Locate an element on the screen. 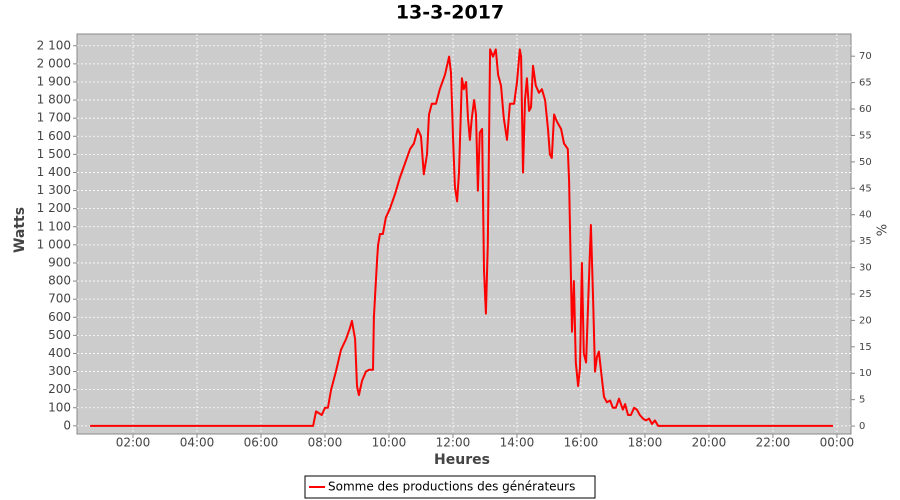 The image size is (900, 500). y-tick-label: 1 800 is located at coordinates (54, 100).